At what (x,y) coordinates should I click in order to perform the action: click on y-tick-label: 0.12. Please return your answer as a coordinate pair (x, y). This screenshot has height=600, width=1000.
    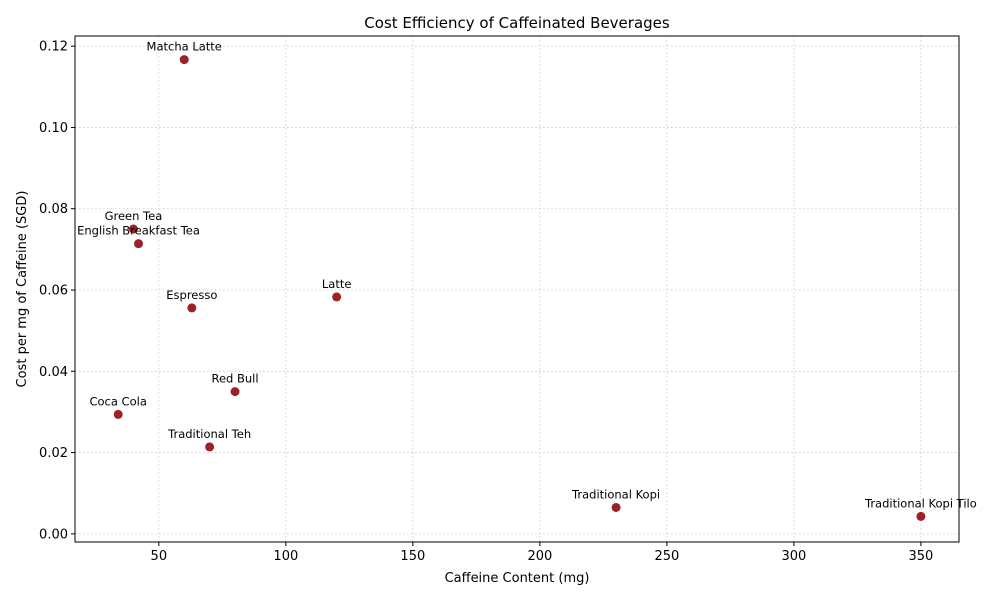
    Looking at the image, I should click on (53, 47).